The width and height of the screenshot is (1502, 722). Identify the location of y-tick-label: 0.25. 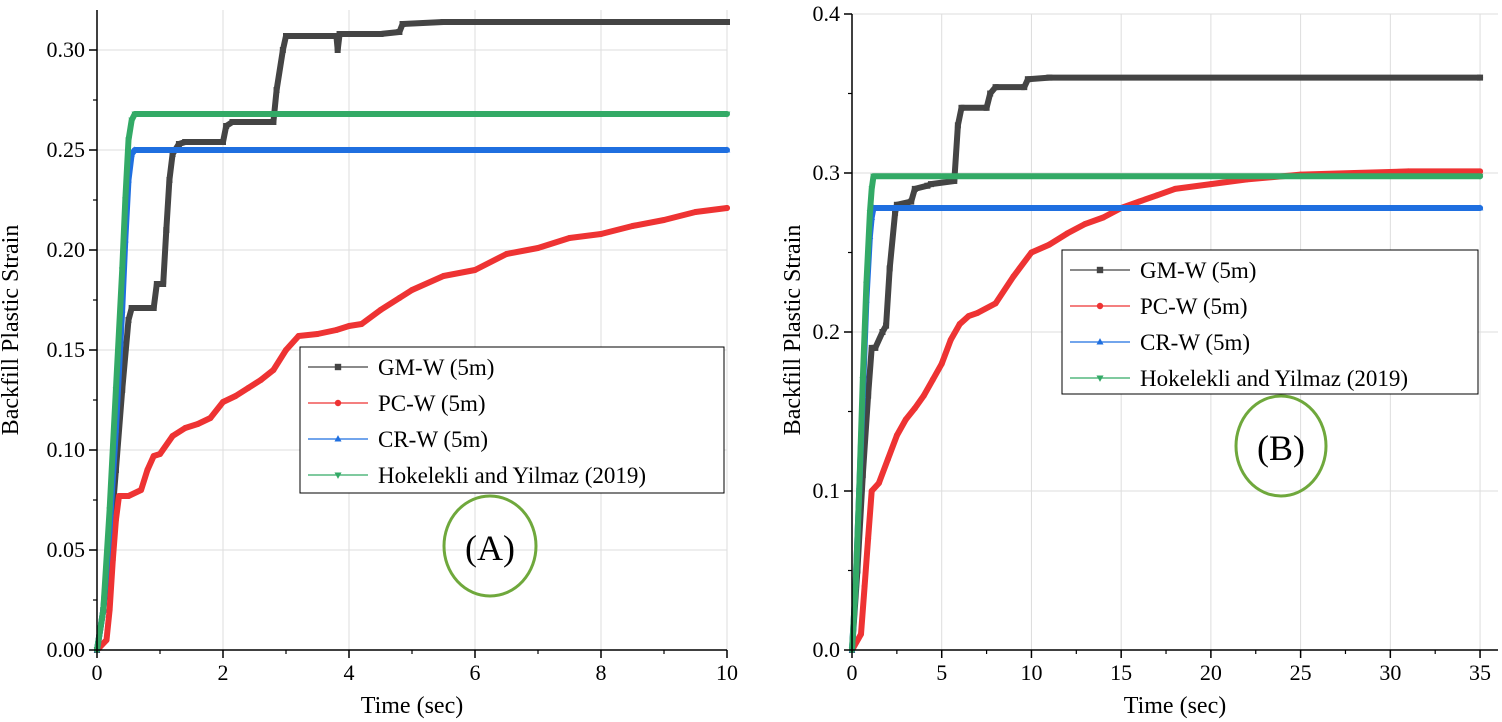
(66, 149).